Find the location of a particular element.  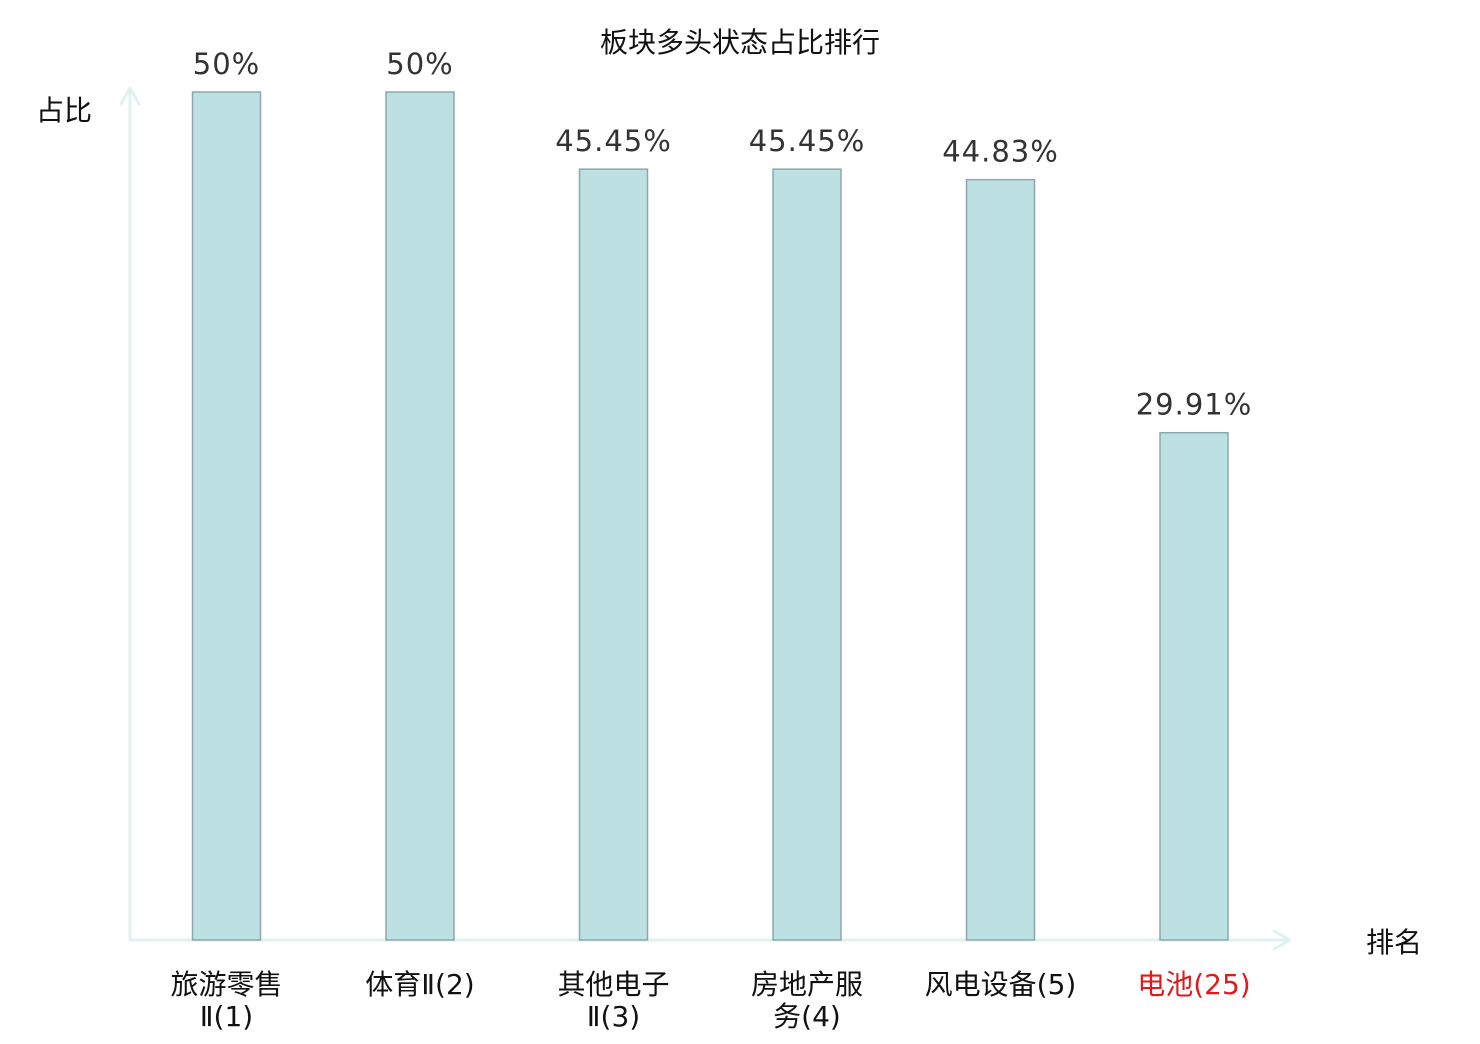

category-label: Ⅱ(3) is located at coordinates (613, 1016).